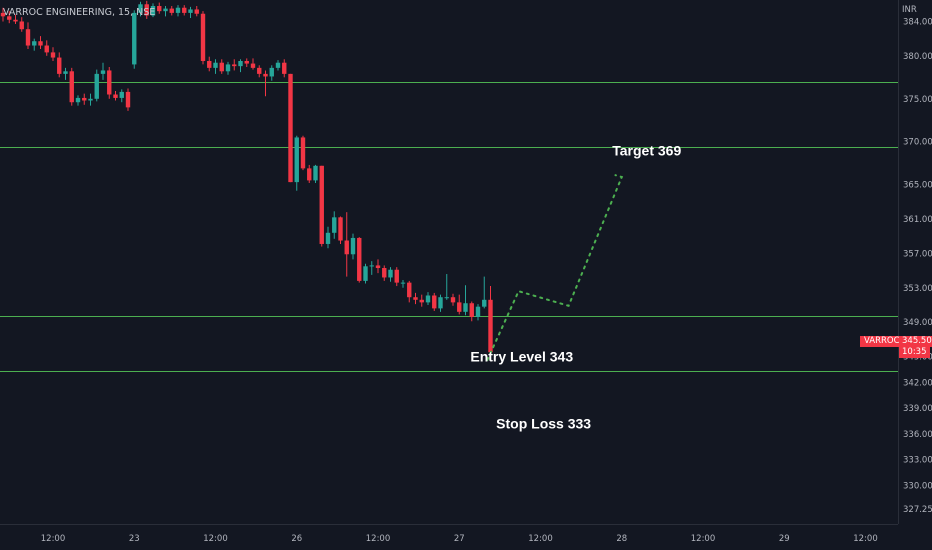  I want to click on price-tick-label: 349.00, so click(917, 323).